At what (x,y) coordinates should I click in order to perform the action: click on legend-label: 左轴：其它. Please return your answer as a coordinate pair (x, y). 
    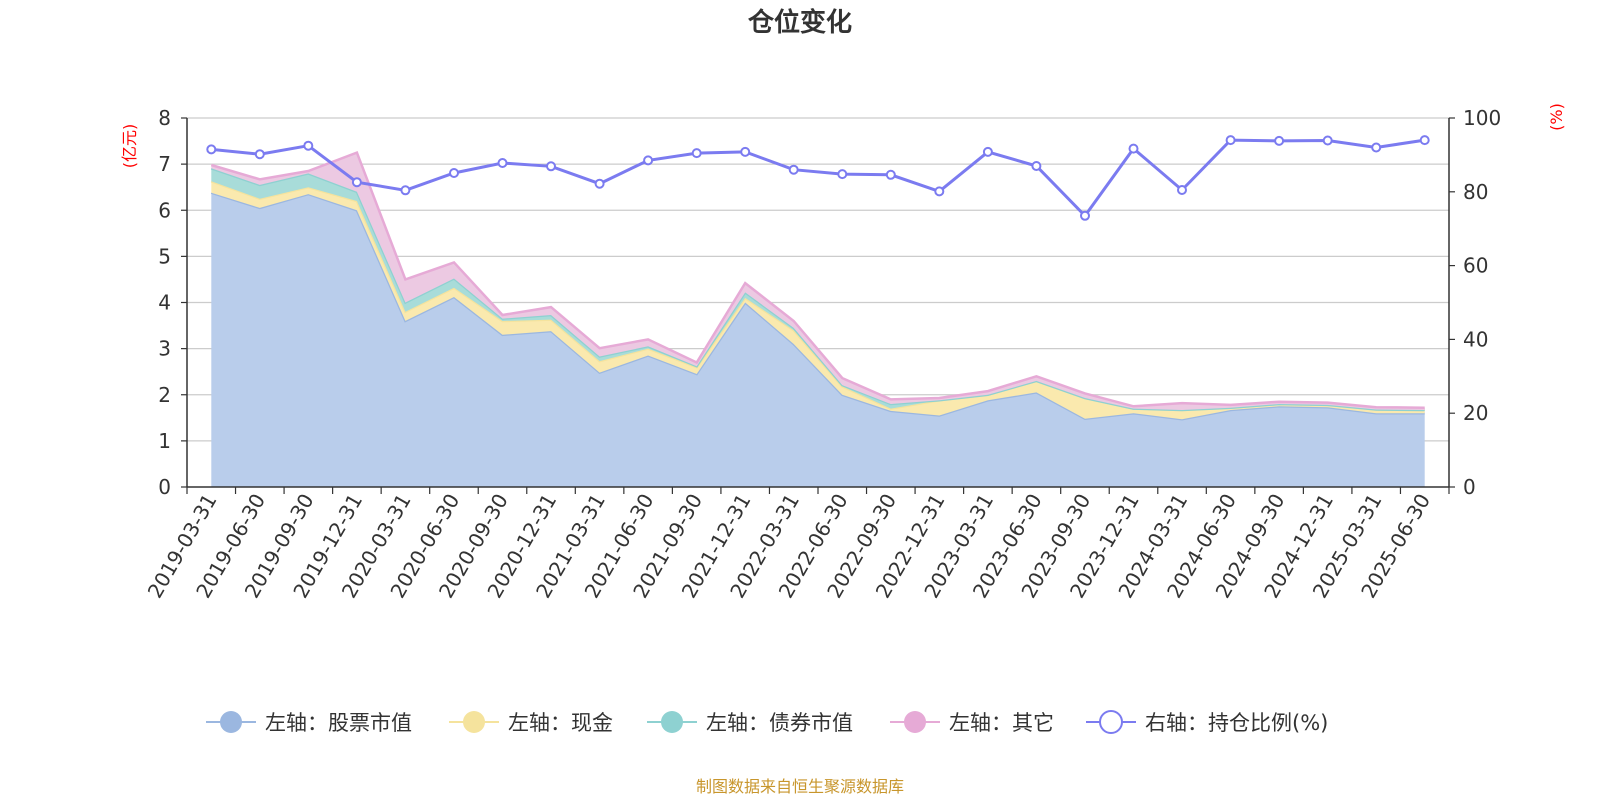
    Looking at the image, I should click on (1001, 723).